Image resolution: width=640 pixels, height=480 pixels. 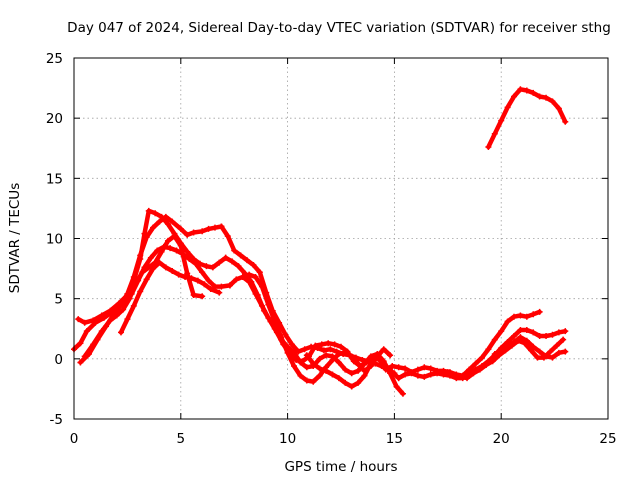 I want to click on x-tick-label: 25, so click(x=607, y=439).